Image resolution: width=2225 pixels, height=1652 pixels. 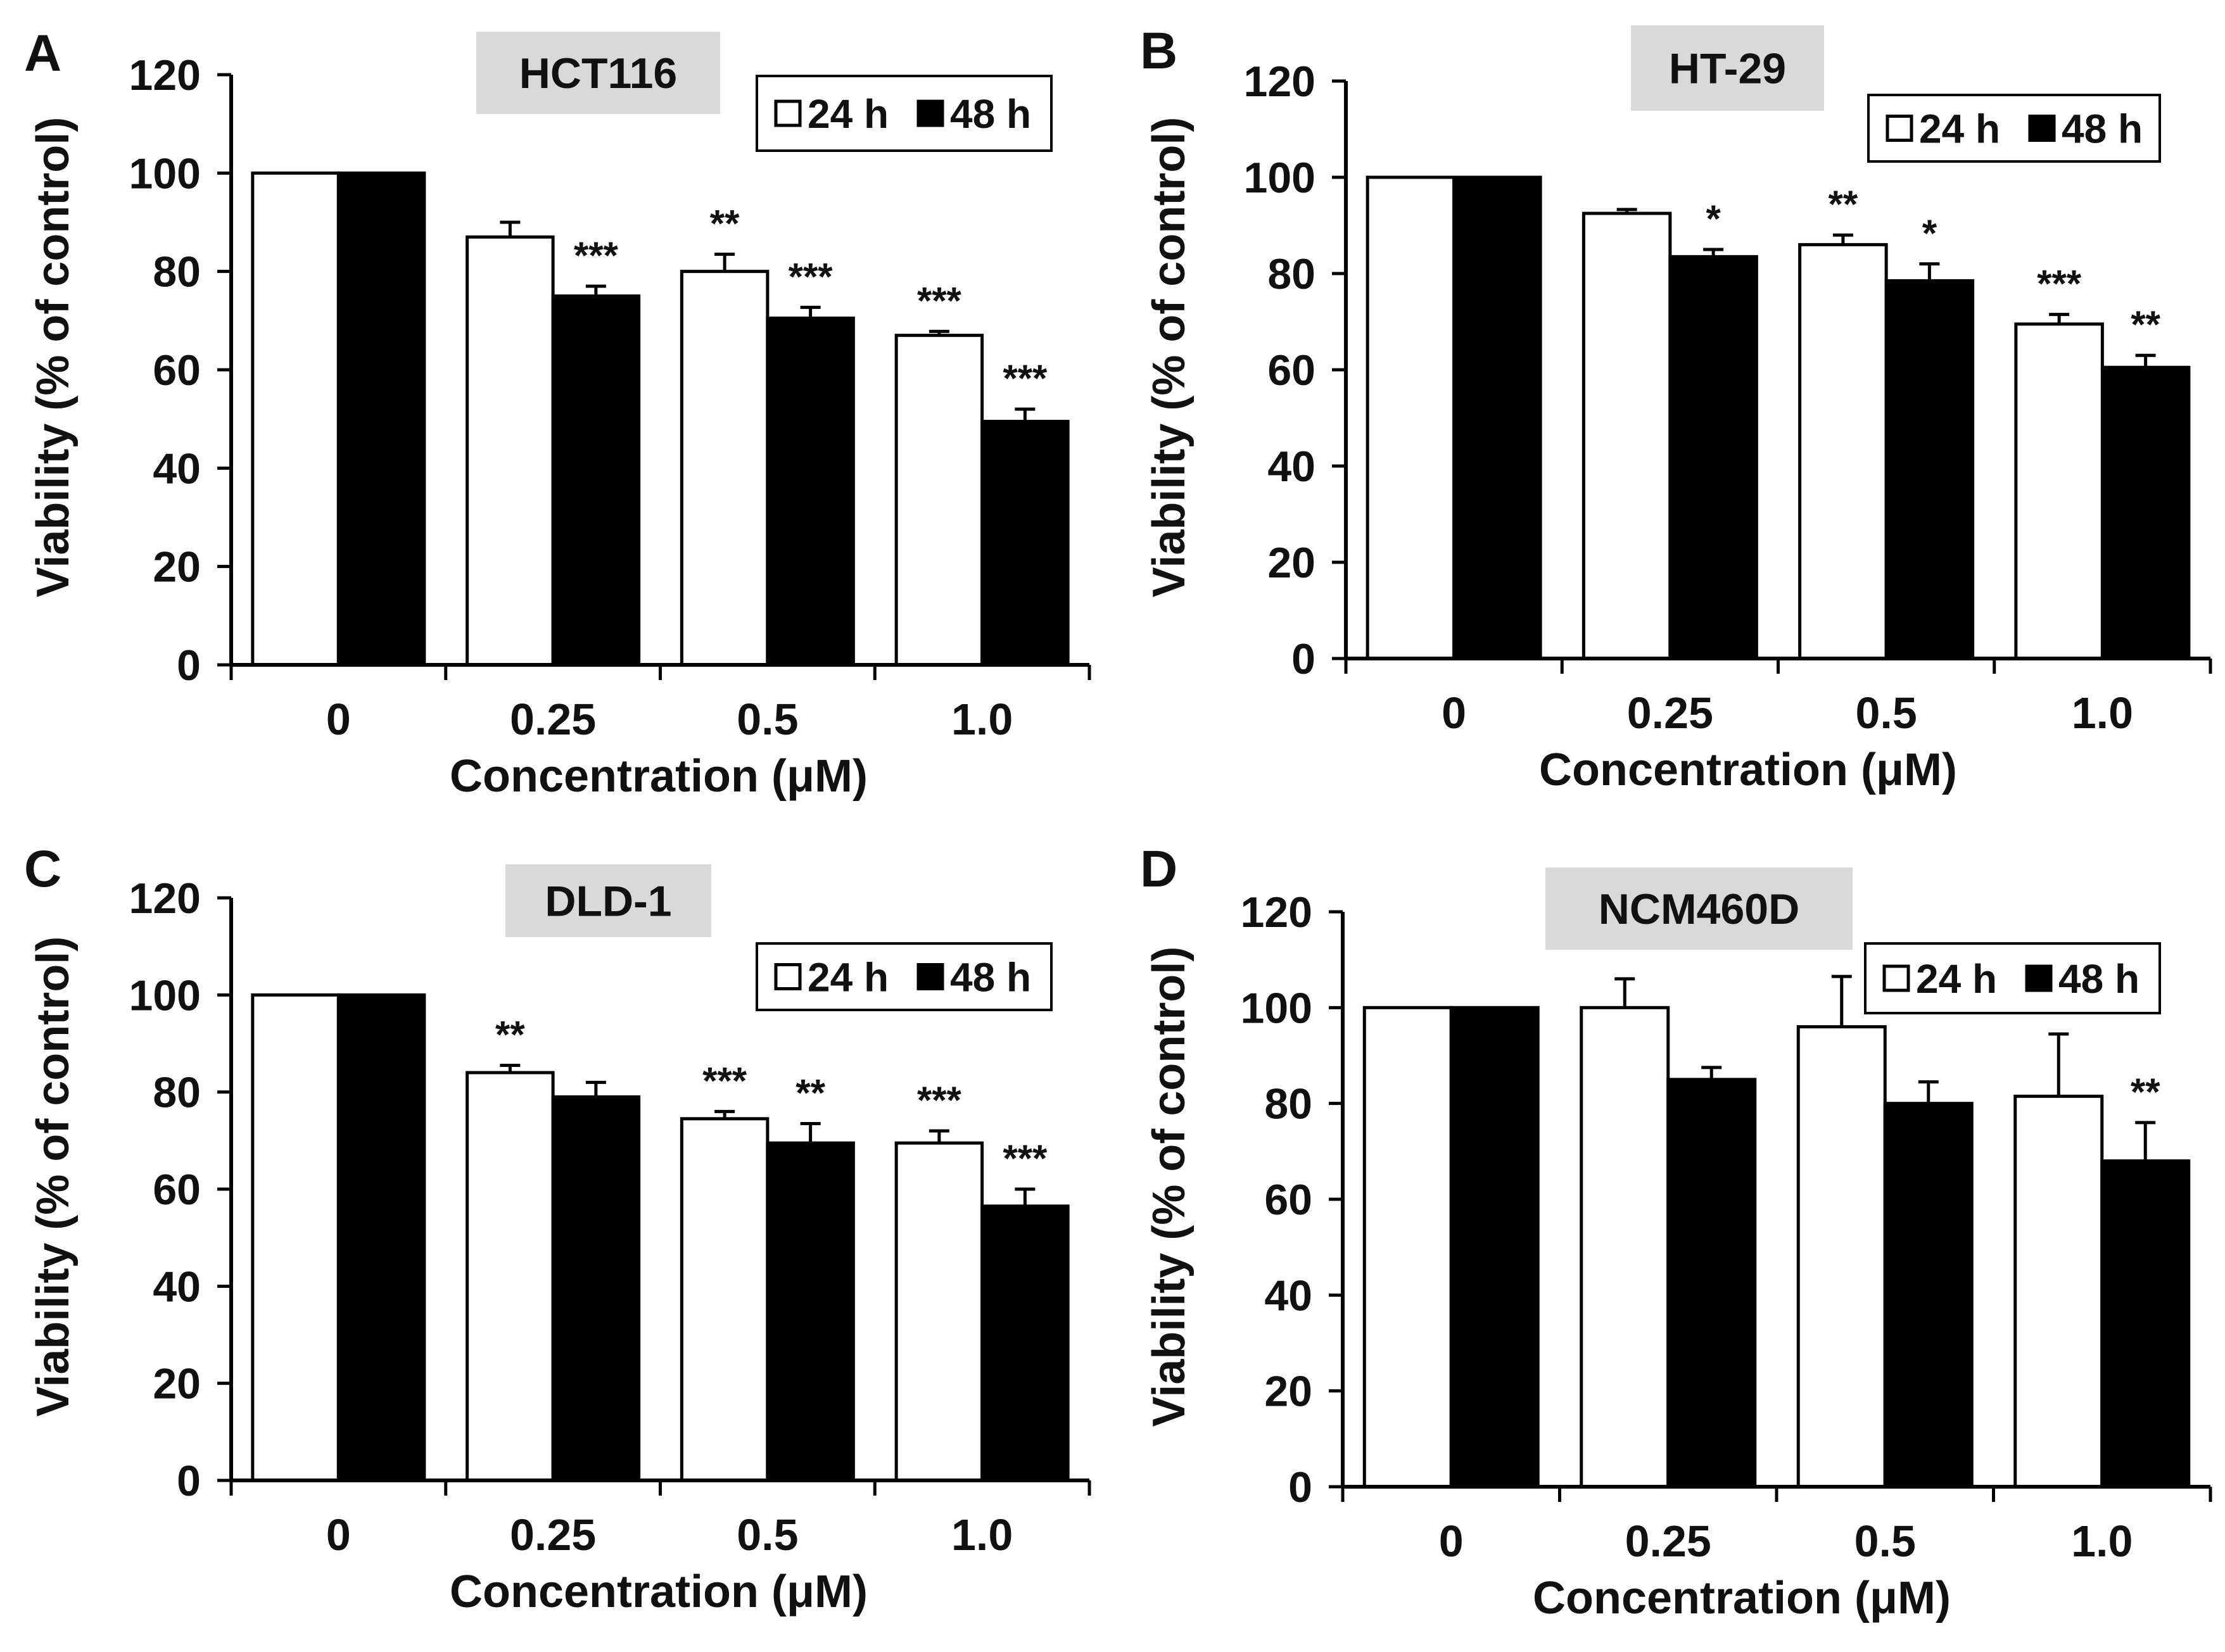 I want to click on chart-title: HCT116, so click(x=598, y=74).